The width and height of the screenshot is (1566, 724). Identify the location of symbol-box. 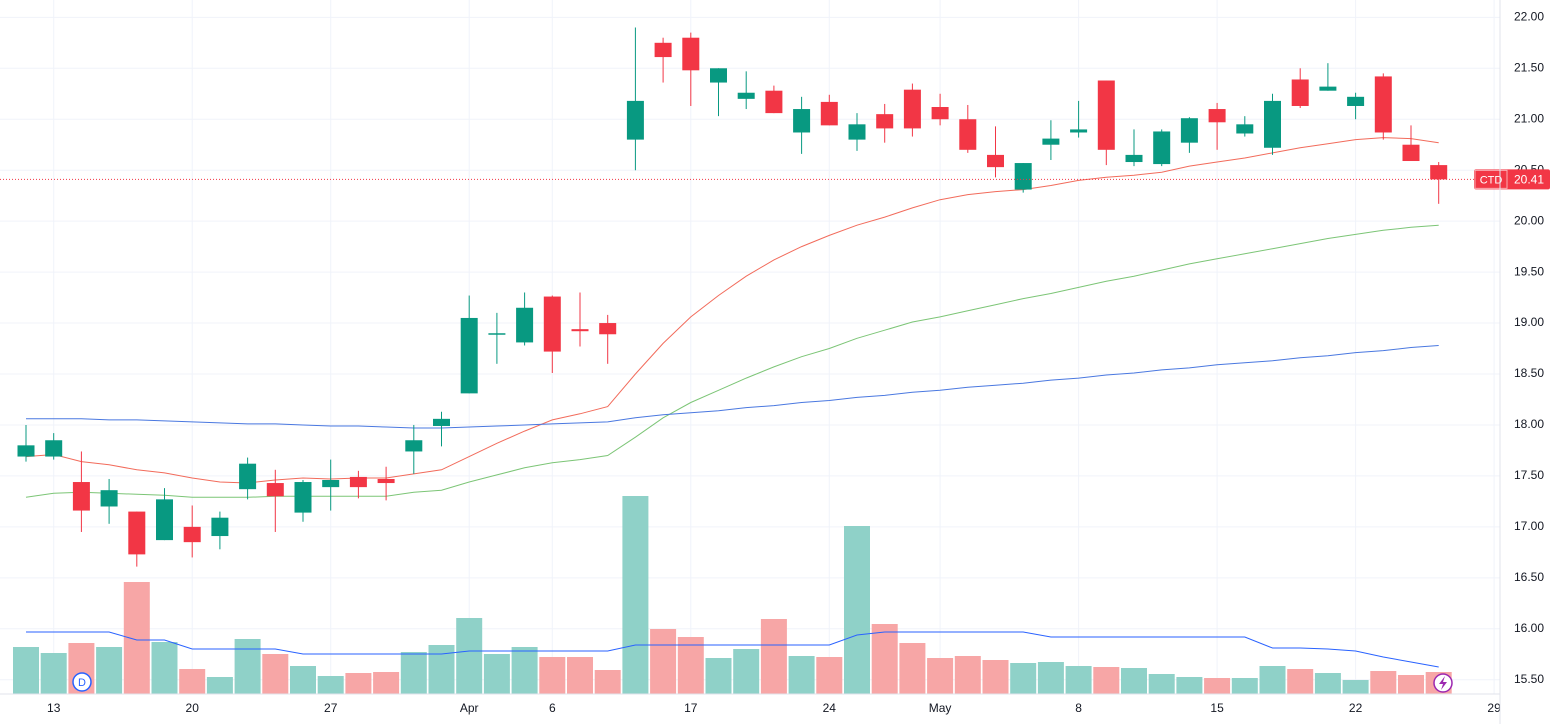
(1491, 179).